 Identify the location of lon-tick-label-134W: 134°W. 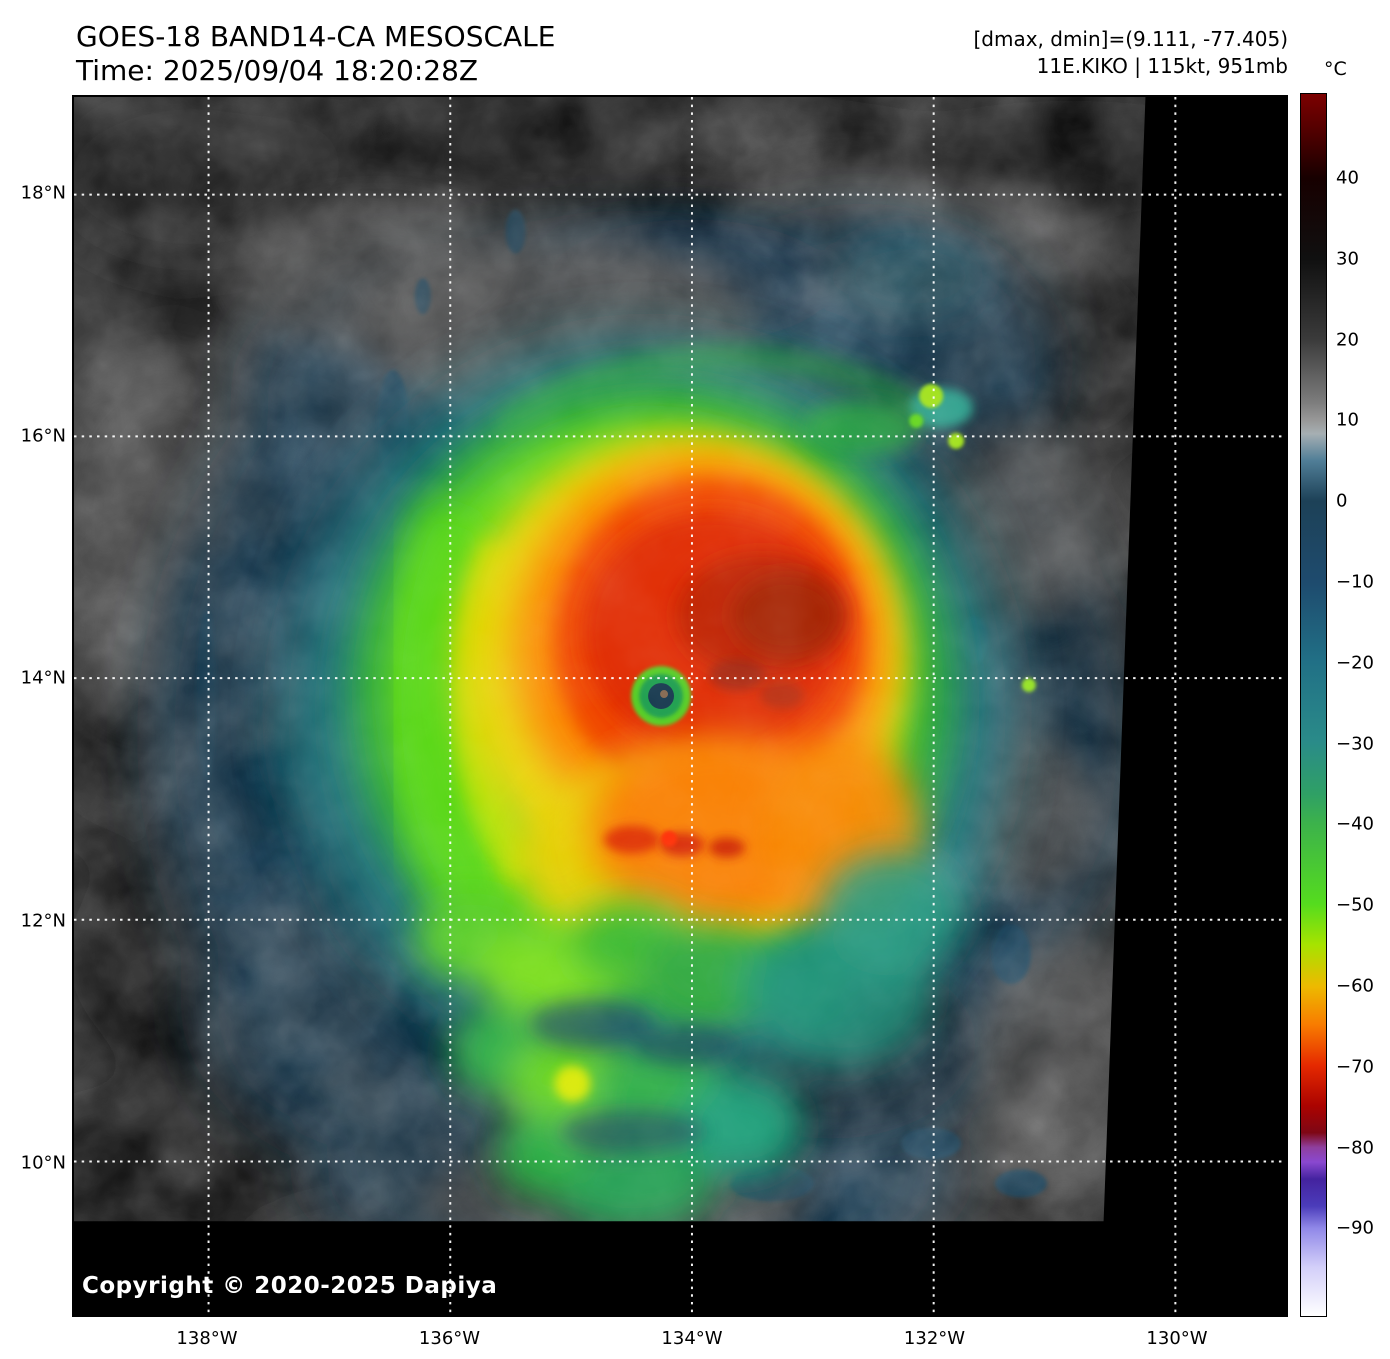
(692, 1338).